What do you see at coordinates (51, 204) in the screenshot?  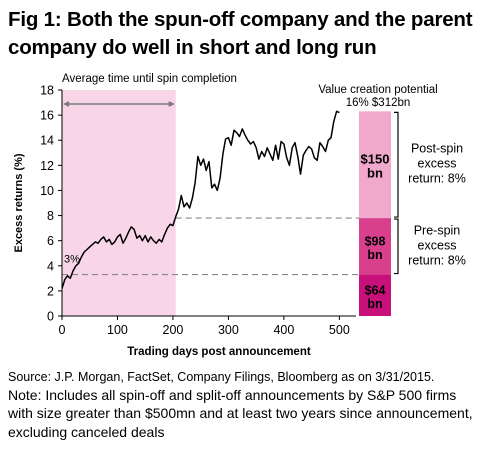 I see `y-ticks: 0 2 4 6 8 10 12 14 16 18` at bounding box center [51, 204].